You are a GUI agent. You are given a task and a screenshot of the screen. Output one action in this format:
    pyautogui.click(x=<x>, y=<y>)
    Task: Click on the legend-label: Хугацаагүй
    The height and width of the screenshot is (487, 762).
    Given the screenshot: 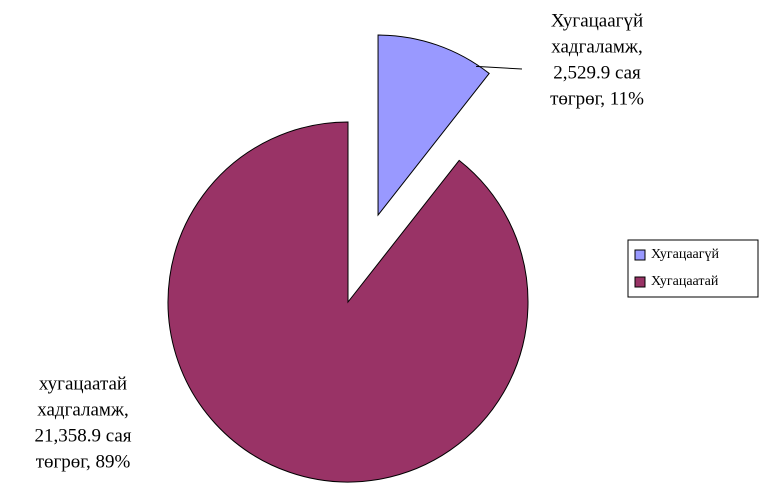 What is the action you would take?
    pyautogui.click(x=685, y=254)
    